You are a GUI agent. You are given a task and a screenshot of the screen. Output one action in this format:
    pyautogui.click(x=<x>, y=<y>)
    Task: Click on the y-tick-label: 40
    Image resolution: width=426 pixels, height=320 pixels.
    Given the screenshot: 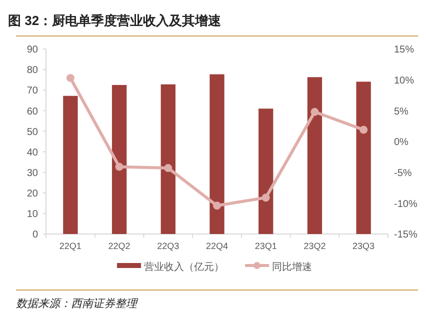 What is the action you would take?
    pyautogui.click(x=32, y=152)
    